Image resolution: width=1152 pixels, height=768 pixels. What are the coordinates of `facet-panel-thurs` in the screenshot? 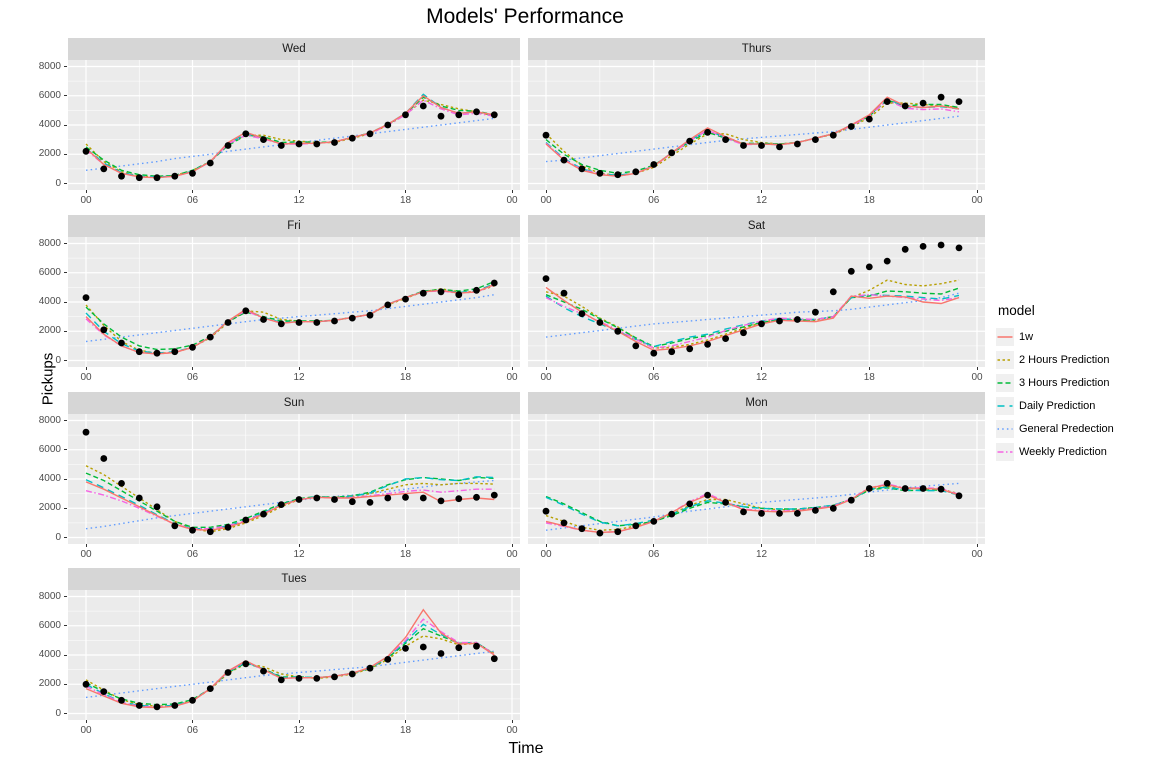 It's located at (756, 125).